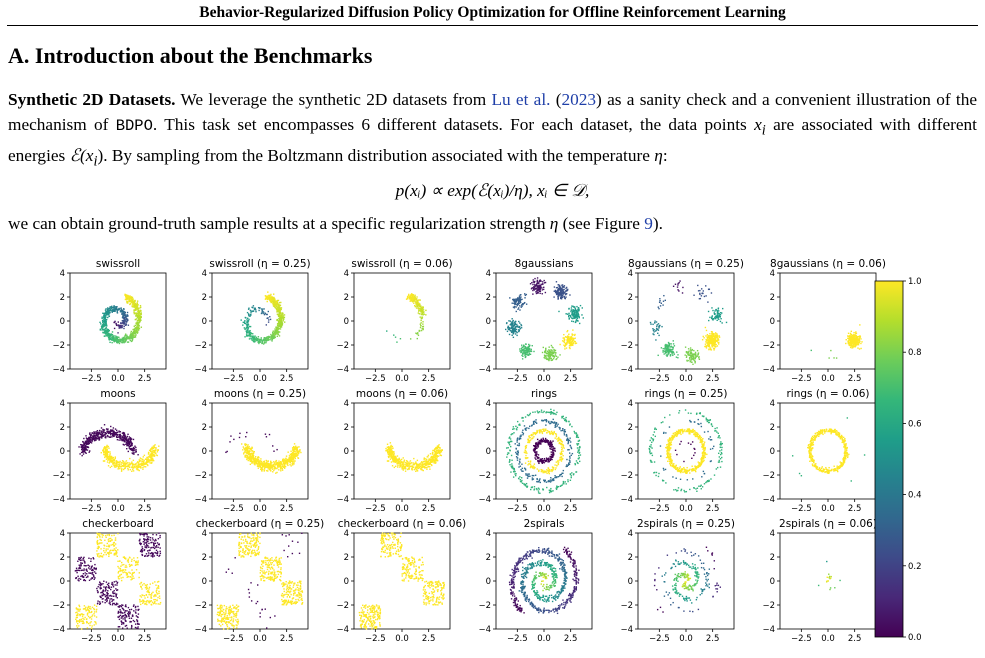 Image resolution: width=985 pixels, height=658 pixels. What do you see at coordinates (665, 155) in the screenshot?
I see `text-span: :` at bounding box center [665, 155].